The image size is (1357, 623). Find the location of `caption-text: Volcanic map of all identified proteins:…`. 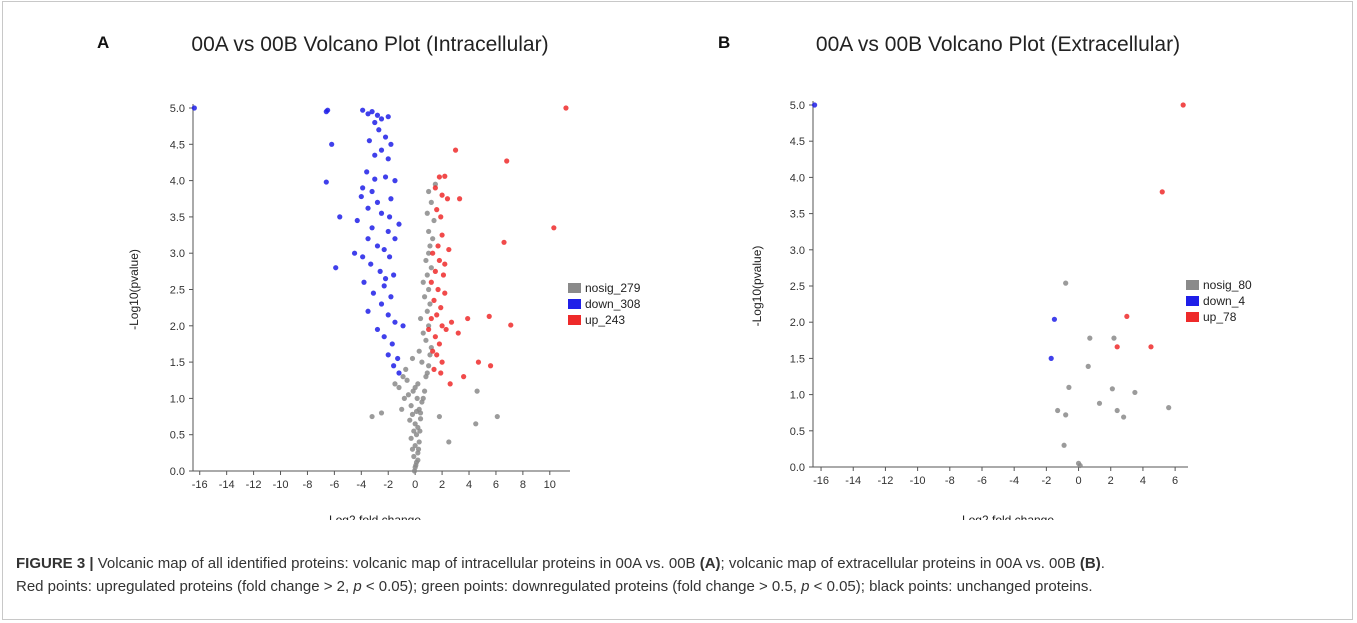

caption-text: Volcanic map of all identified proteins:… is located at coordinates (396, 563).